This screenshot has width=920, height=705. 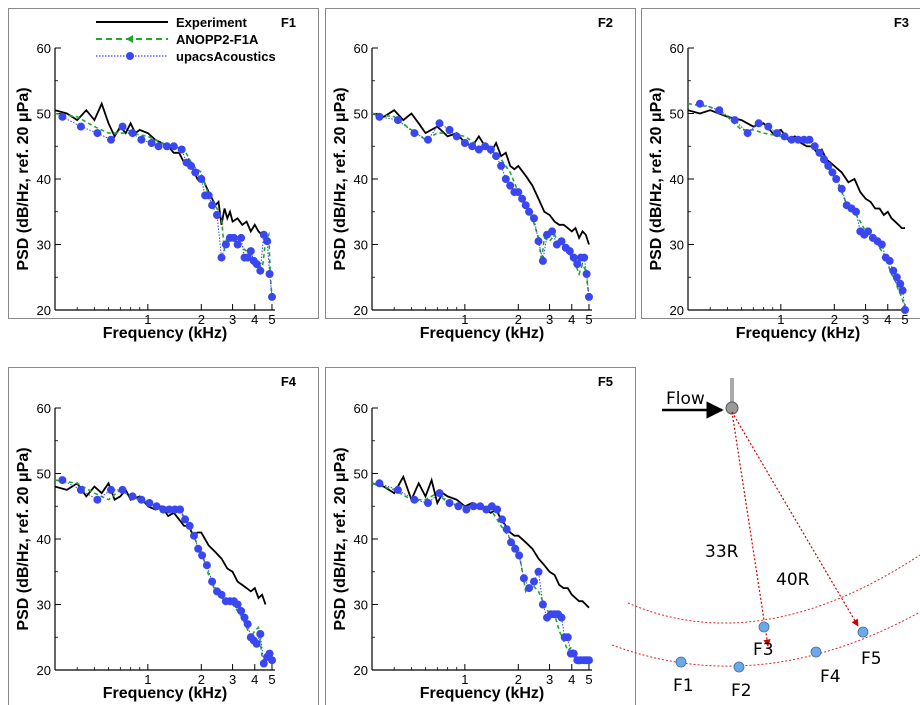 What do you see at coordinates (901, 22) in the screenshot?
I see `panel-title: F3` at bounding box center [901, 22].